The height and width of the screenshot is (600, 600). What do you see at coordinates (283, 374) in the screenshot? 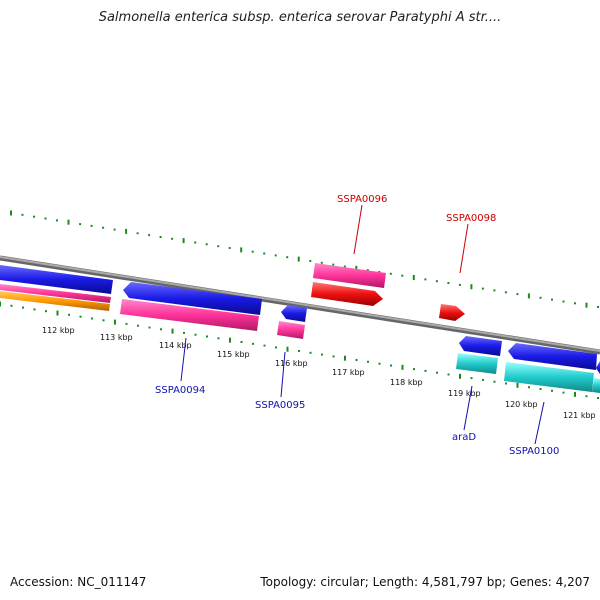
I see `leader-sspa0095` at bounding box center [283, 374].